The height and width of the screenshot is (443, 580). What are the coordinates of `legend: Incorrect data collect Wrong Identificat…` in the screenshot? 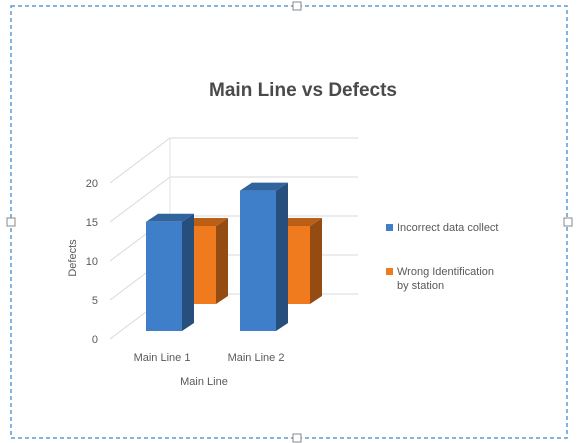 It's located at (442, 257).